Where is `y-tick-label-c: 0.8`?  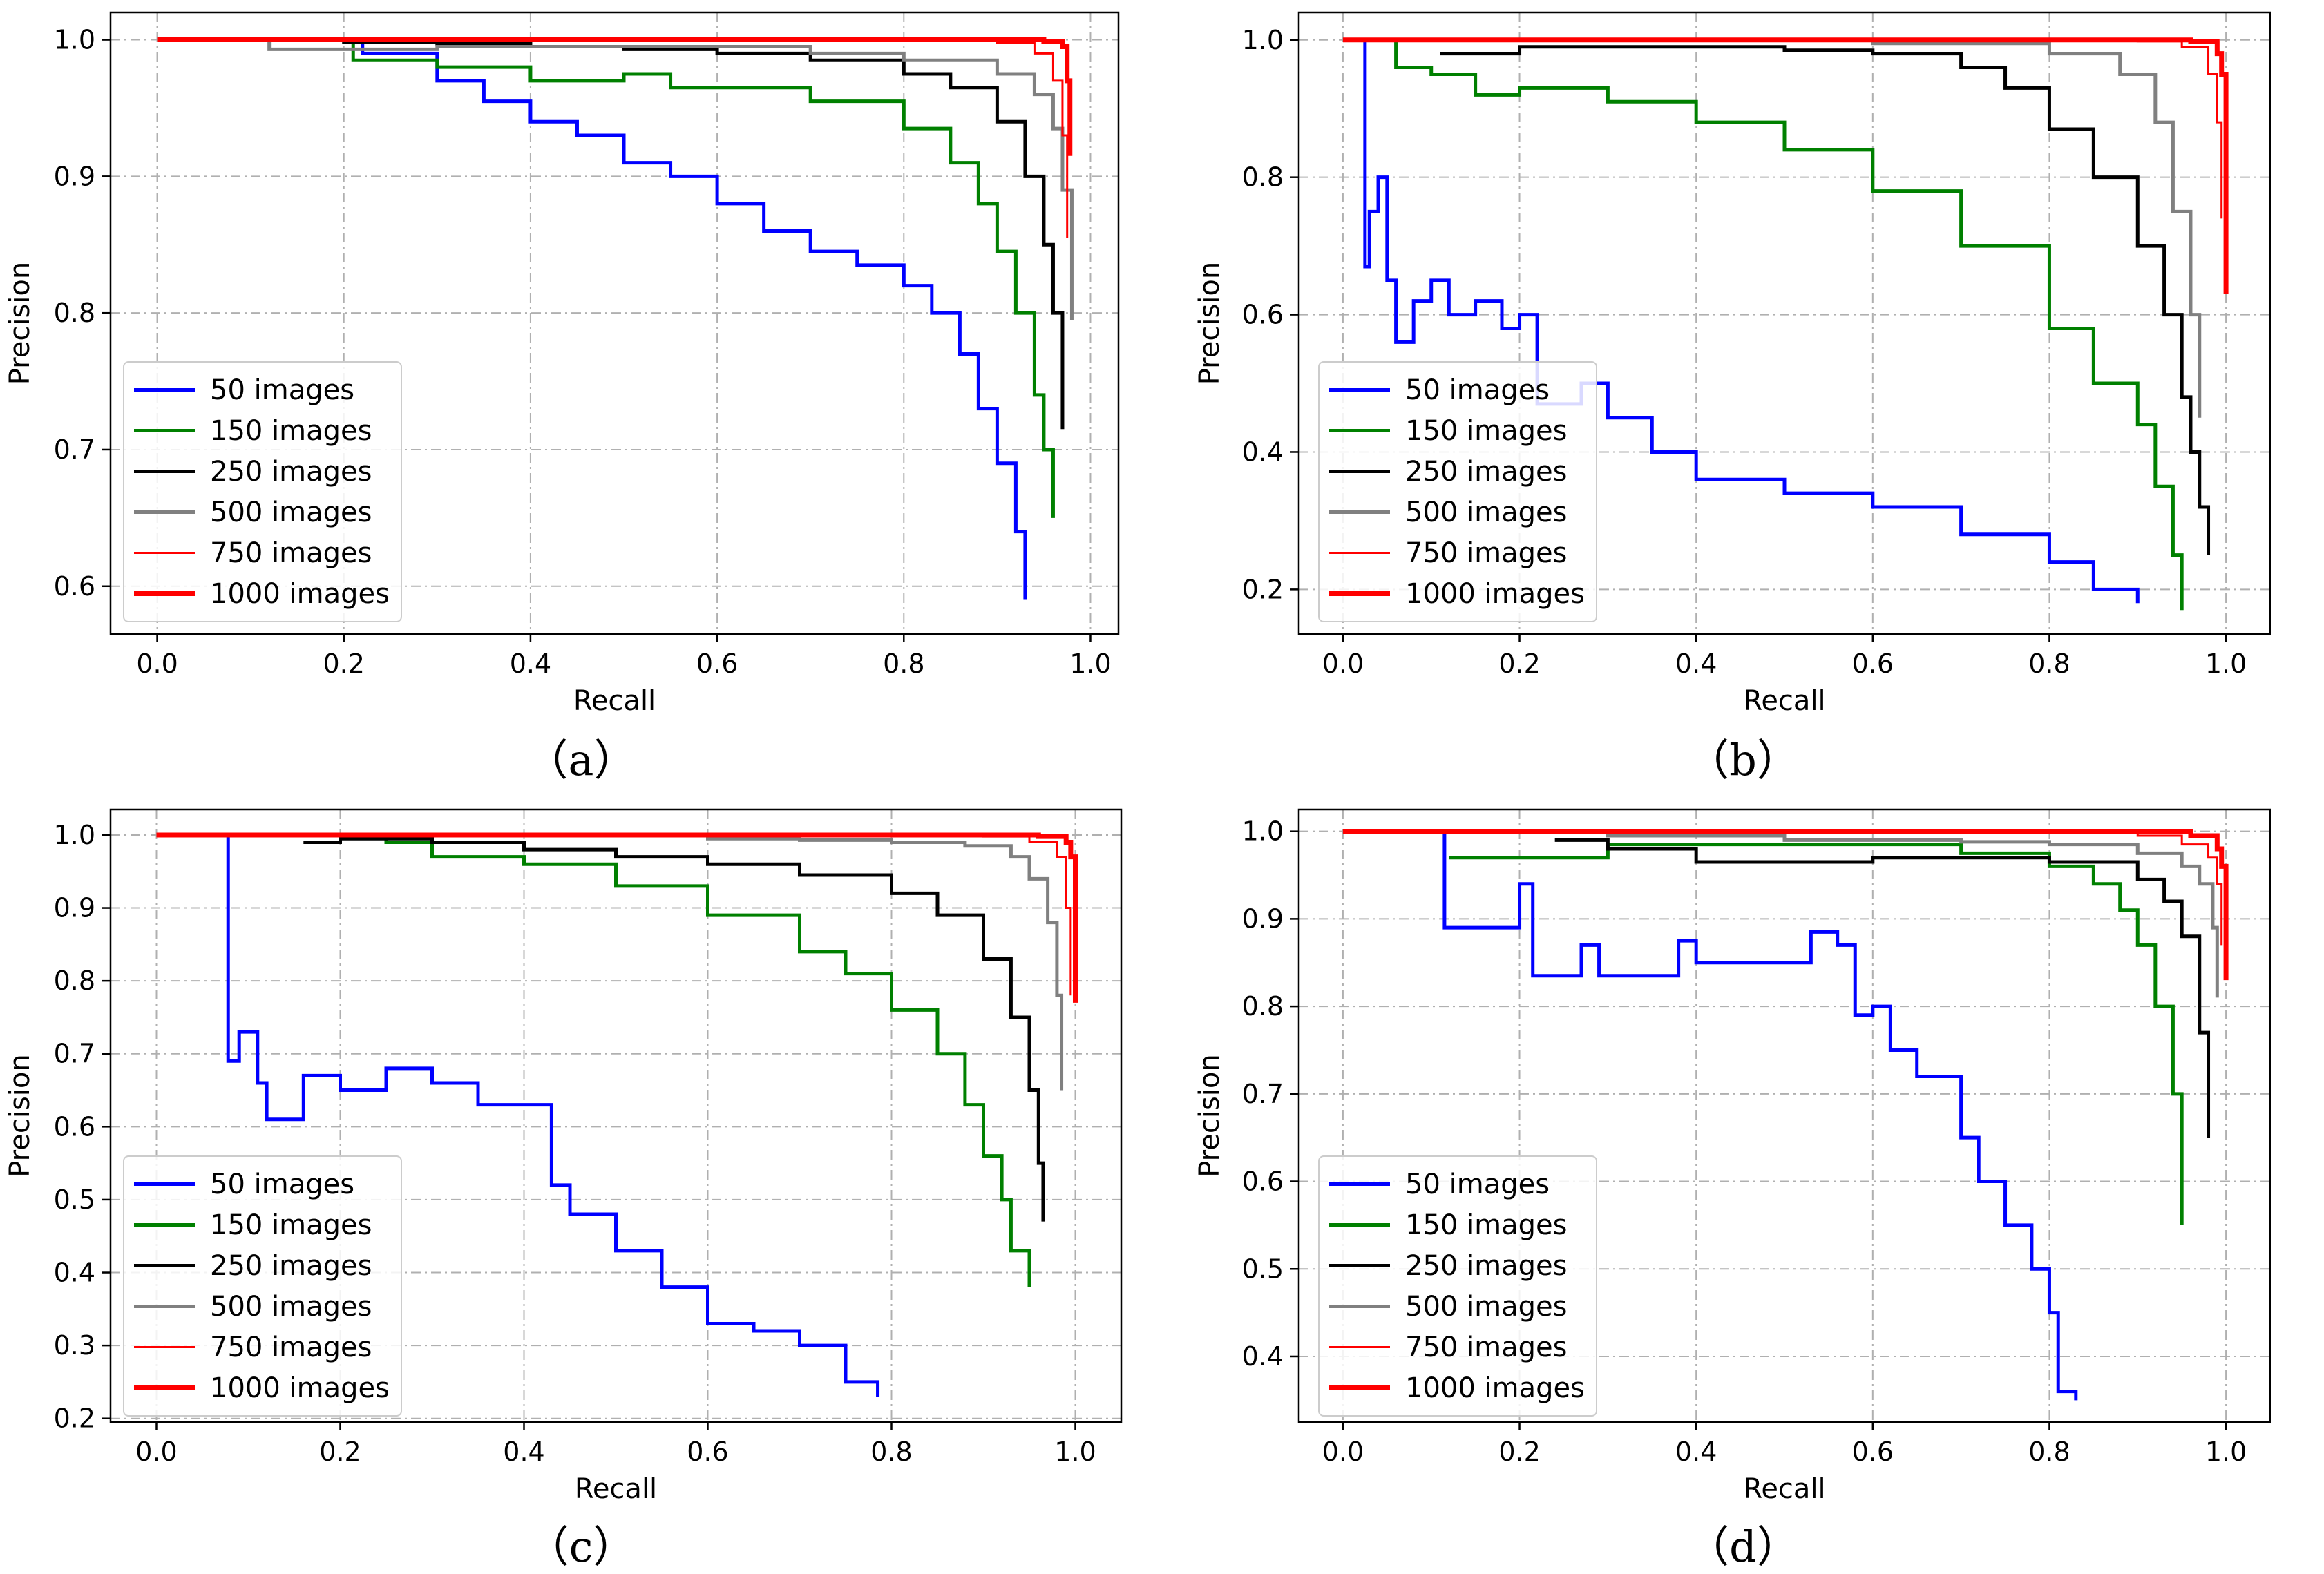
y-tick-label-c: 0.8 is located at coordinates (74, 981).